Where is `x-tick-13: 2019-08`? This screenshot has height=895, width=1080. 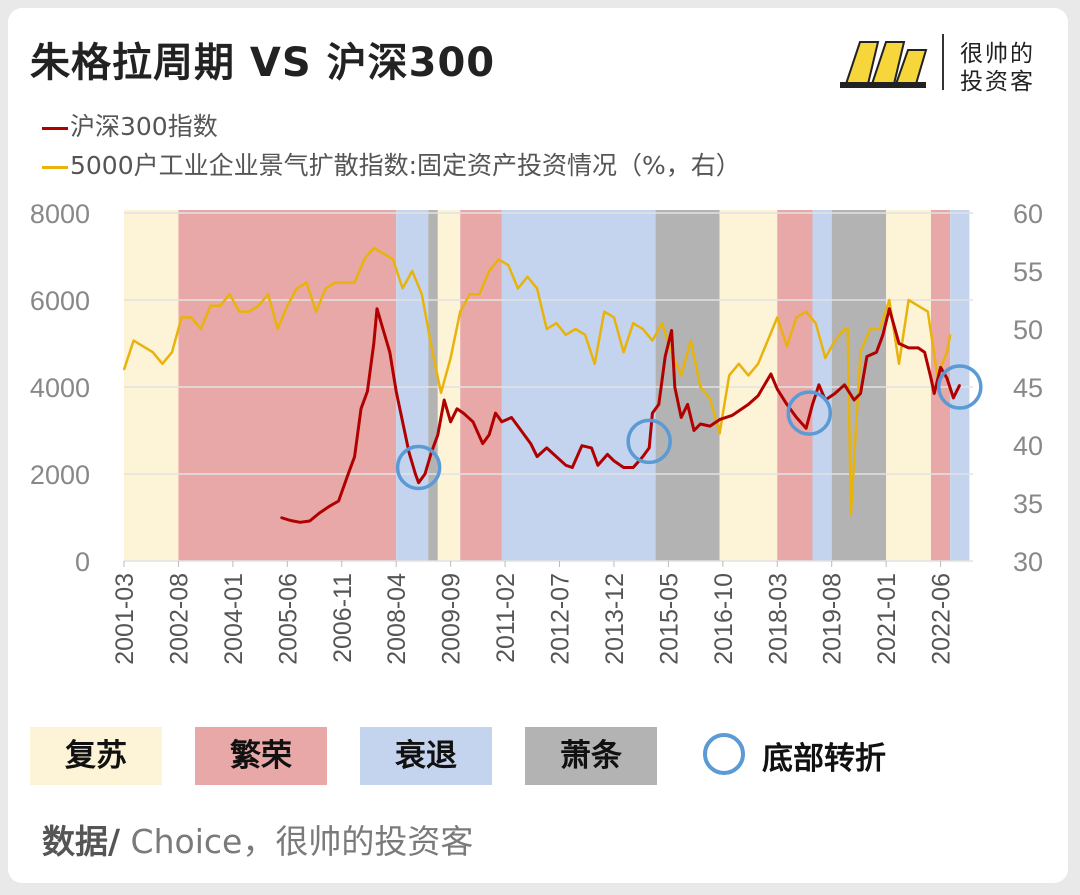
x-tick-13: 2019-08 is located at coordinates (833, 619).